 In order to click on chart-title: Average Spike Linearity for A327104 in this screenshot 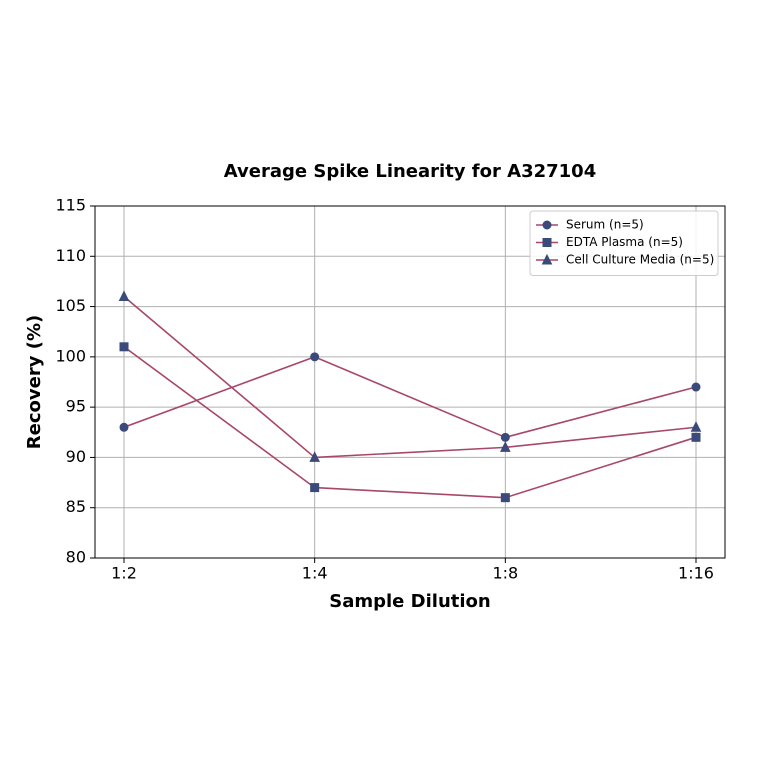, I will do `click(410, 171)`.